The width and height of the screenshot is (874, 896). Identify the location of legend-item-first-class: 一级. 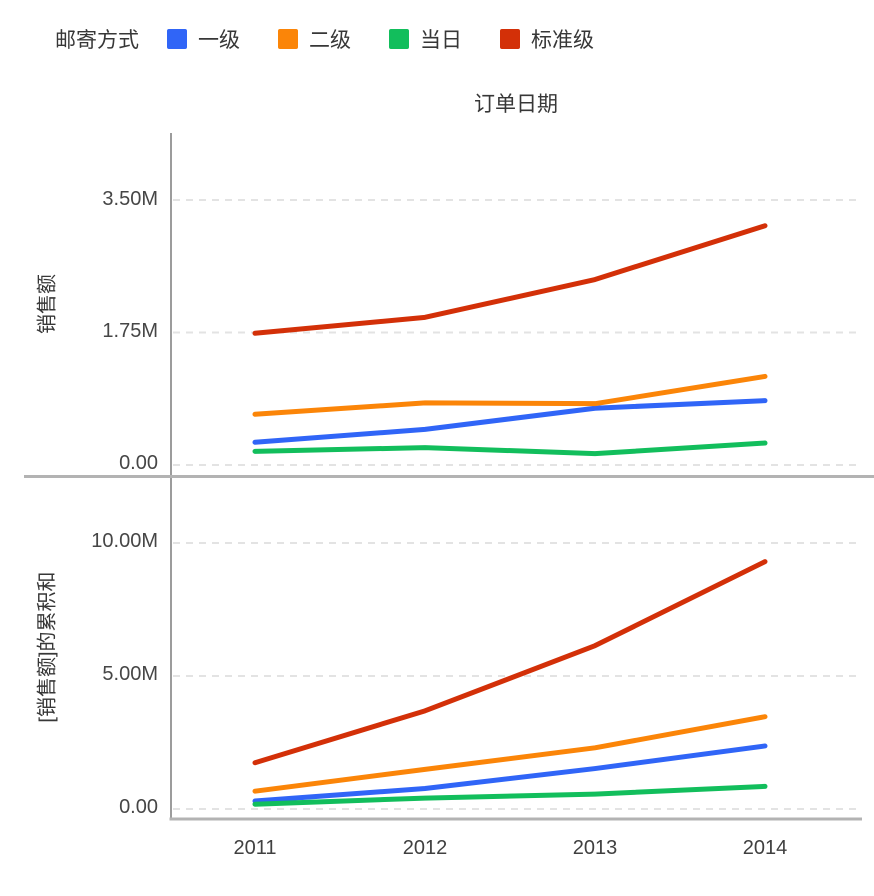
(203, 39).